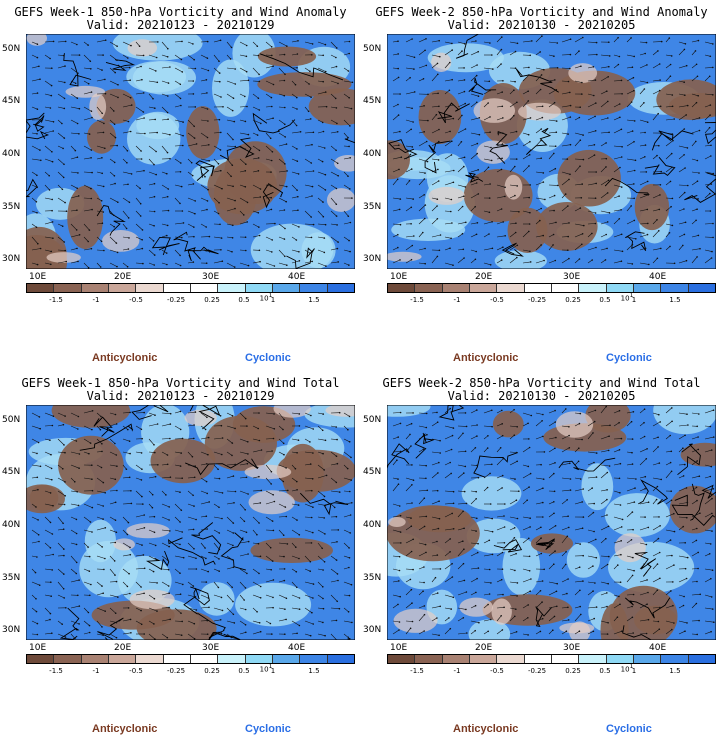 The height and width of the screenshot is (742, 722). I want to click on colorbar-tick-label: -1, so click(96, 300).